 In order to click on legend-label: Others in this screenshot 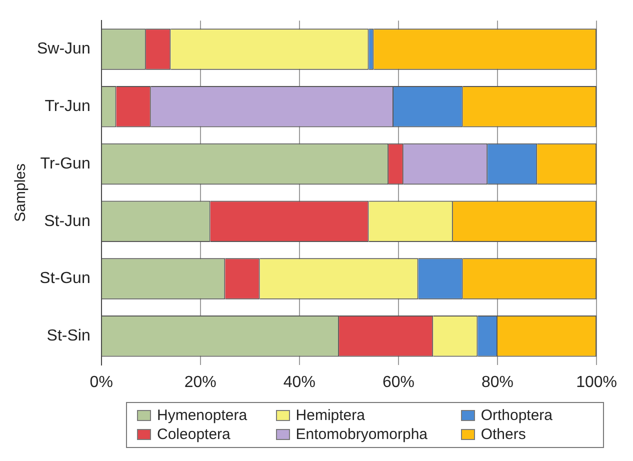, I will do `click(503, 434)`.